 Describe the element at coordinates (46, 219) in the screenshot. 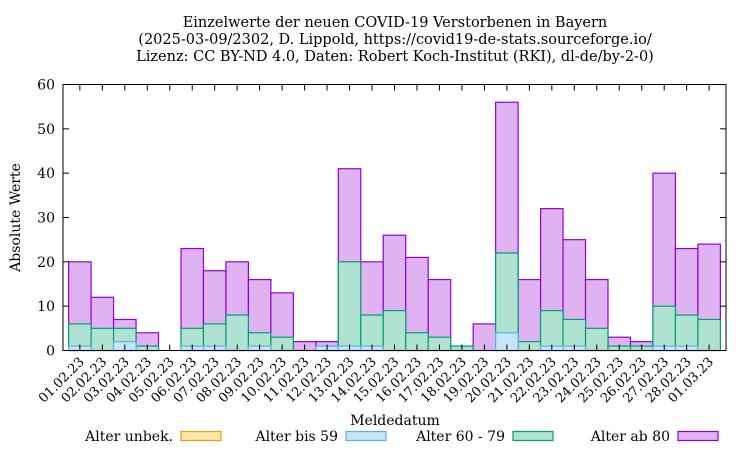

I see `y-tick-label: 30` at that location.